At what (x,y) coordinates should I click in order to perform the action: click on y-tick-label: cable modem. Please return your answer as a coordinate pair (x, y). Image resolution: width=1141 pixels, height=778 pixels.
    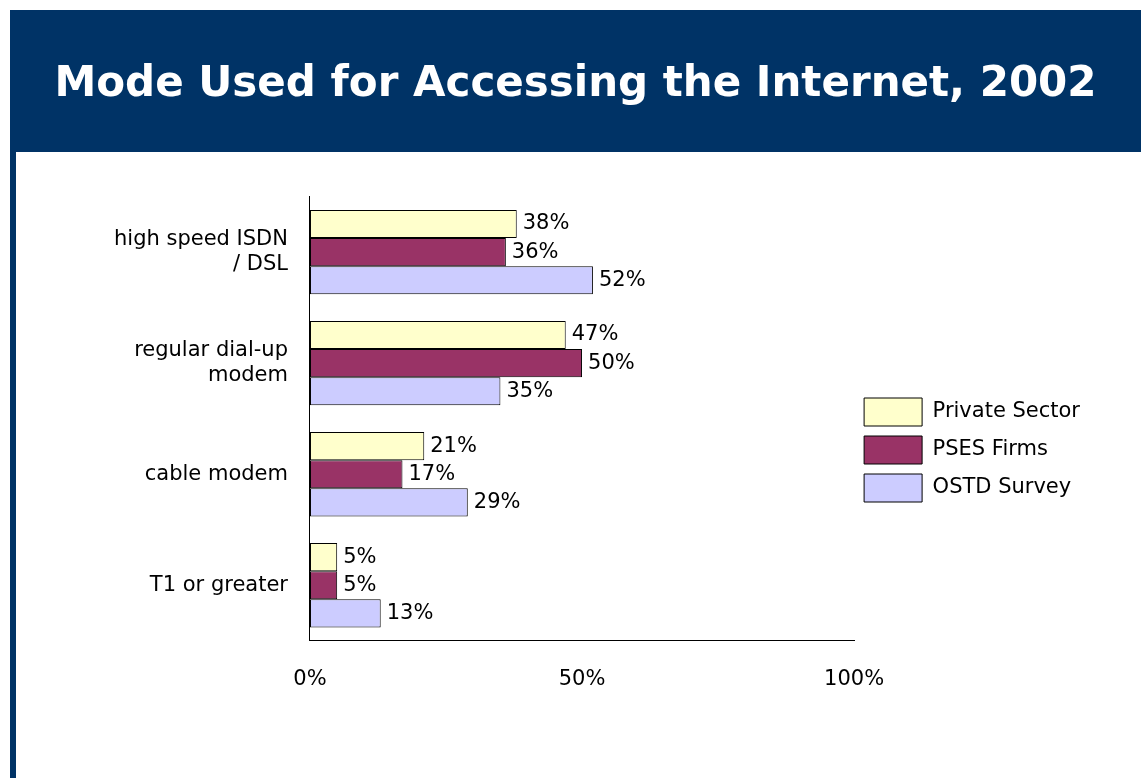
    Looking at the image, I should click on (216, 472).